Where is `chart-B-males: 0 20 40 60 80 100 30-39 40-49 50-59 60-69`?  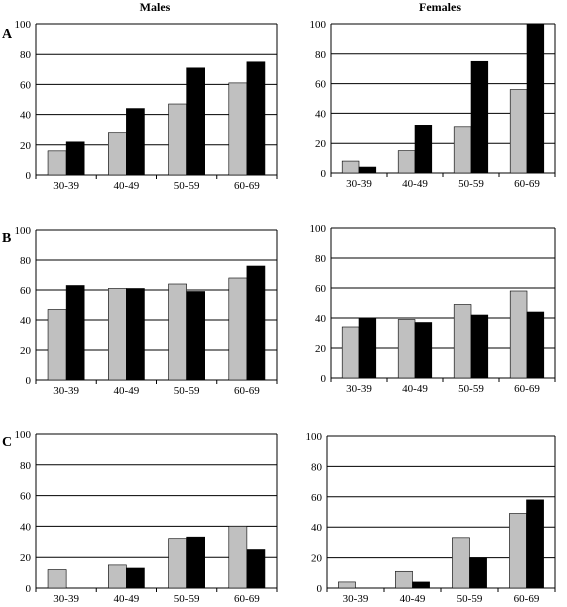 chart-B-males: 0 20 40 60 80 100 30-39 40-49 50-59 60-69 is located at coordinates (146, 311).